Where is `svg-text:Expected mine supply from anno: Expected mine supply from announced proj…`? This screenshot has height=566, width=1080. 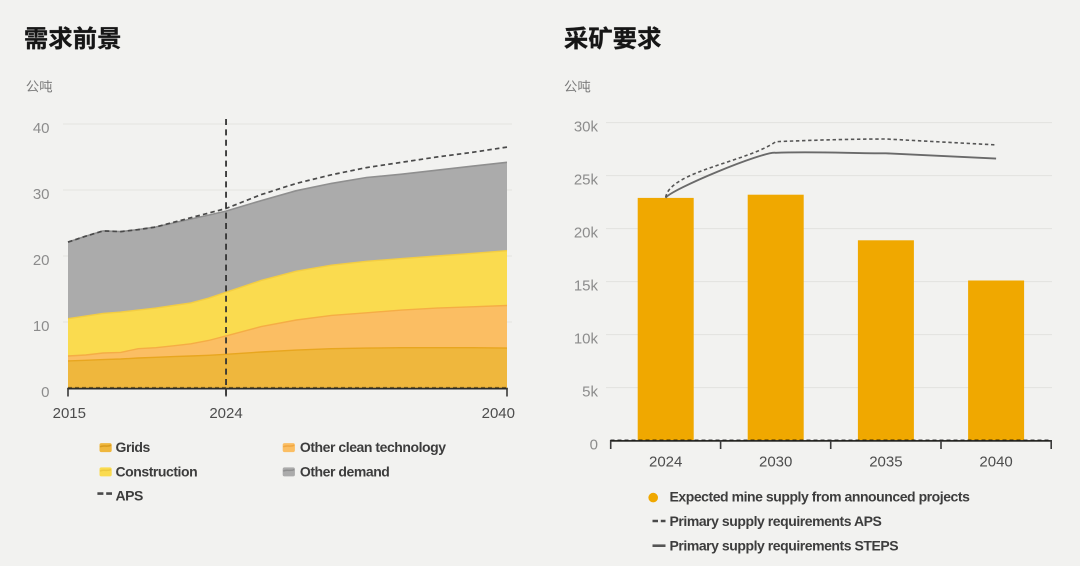
svg-text:Expected mine supply from anno: Expected mine supply from announced proj… is located at coordinates (820, 496).